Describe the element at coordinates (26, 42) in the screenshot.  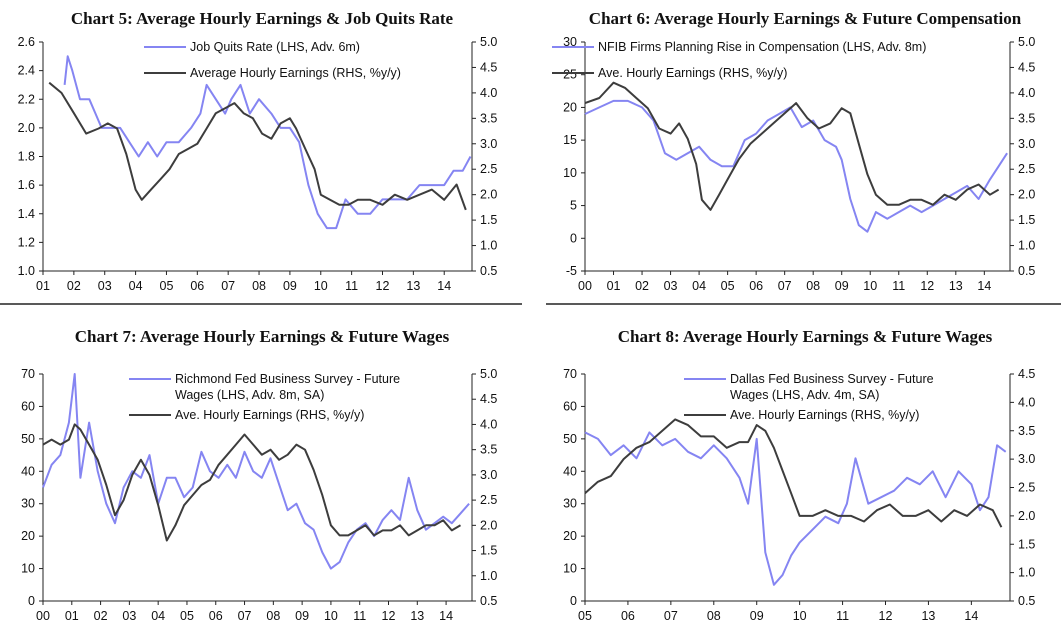
I see `left-tick-label: 2.6` at that location.